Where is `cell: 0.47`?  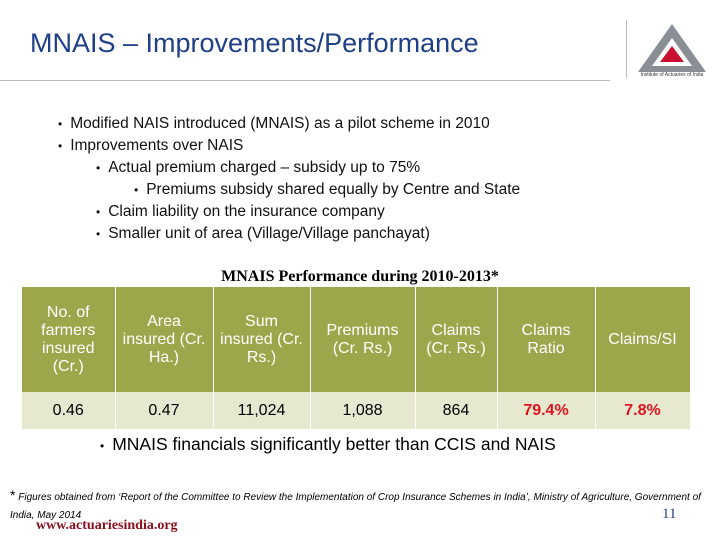 cell: 0.47 is located at coordinates (164, 410).